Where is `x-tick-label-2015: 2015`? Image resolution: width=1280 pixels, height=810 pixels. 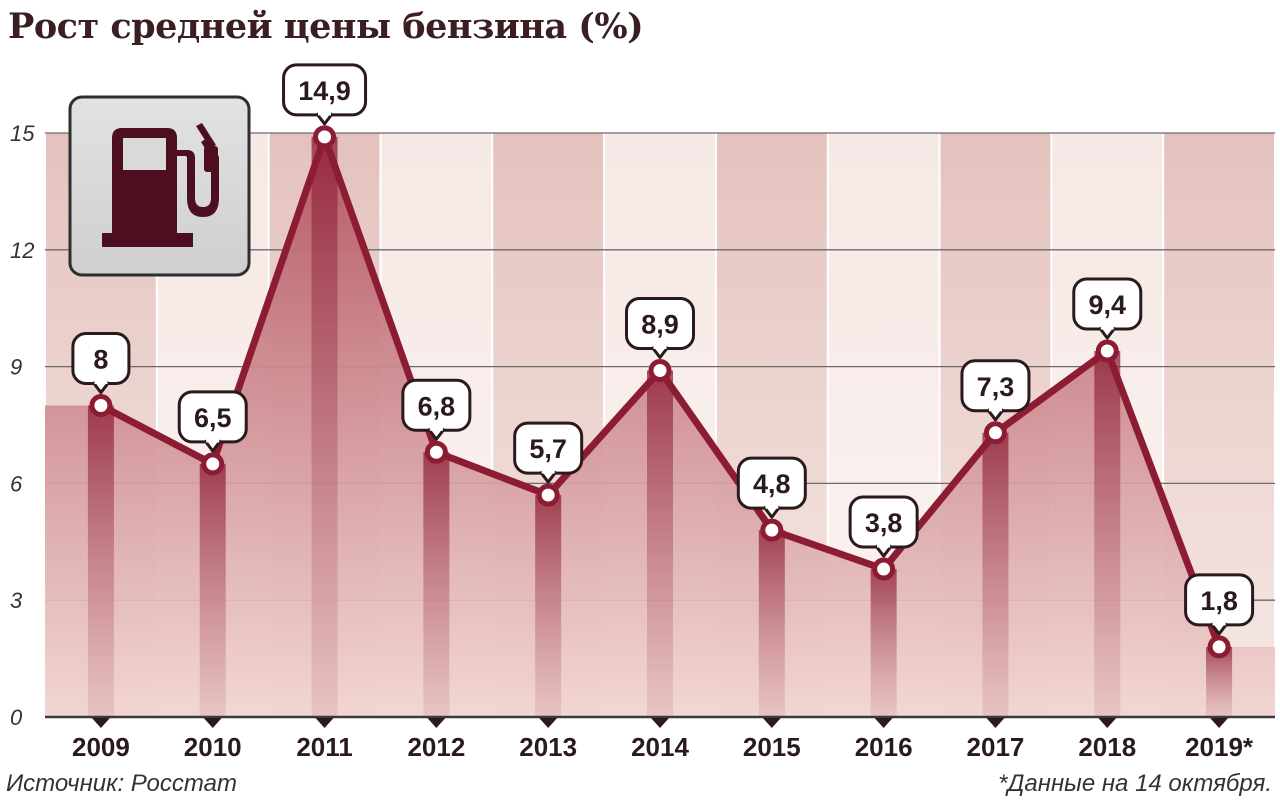
x-tick-label-2015: 2015 is located at coordinates (772, 747).